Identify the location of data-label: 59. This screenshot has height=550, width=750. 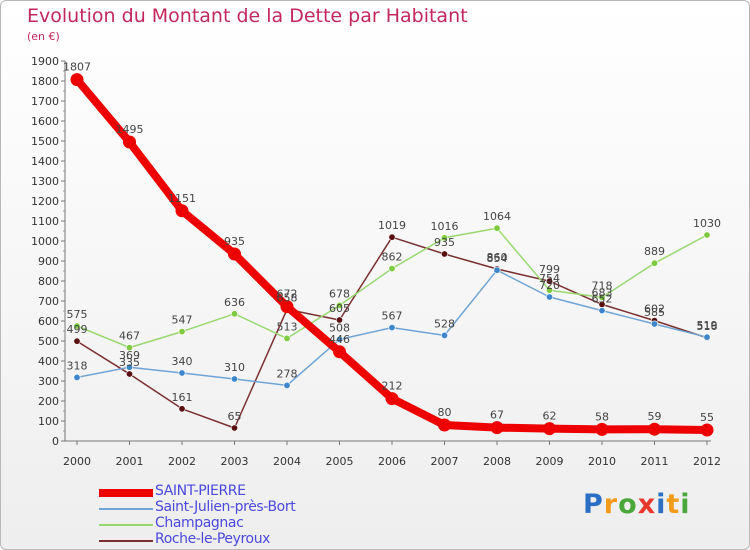
(655, 416).